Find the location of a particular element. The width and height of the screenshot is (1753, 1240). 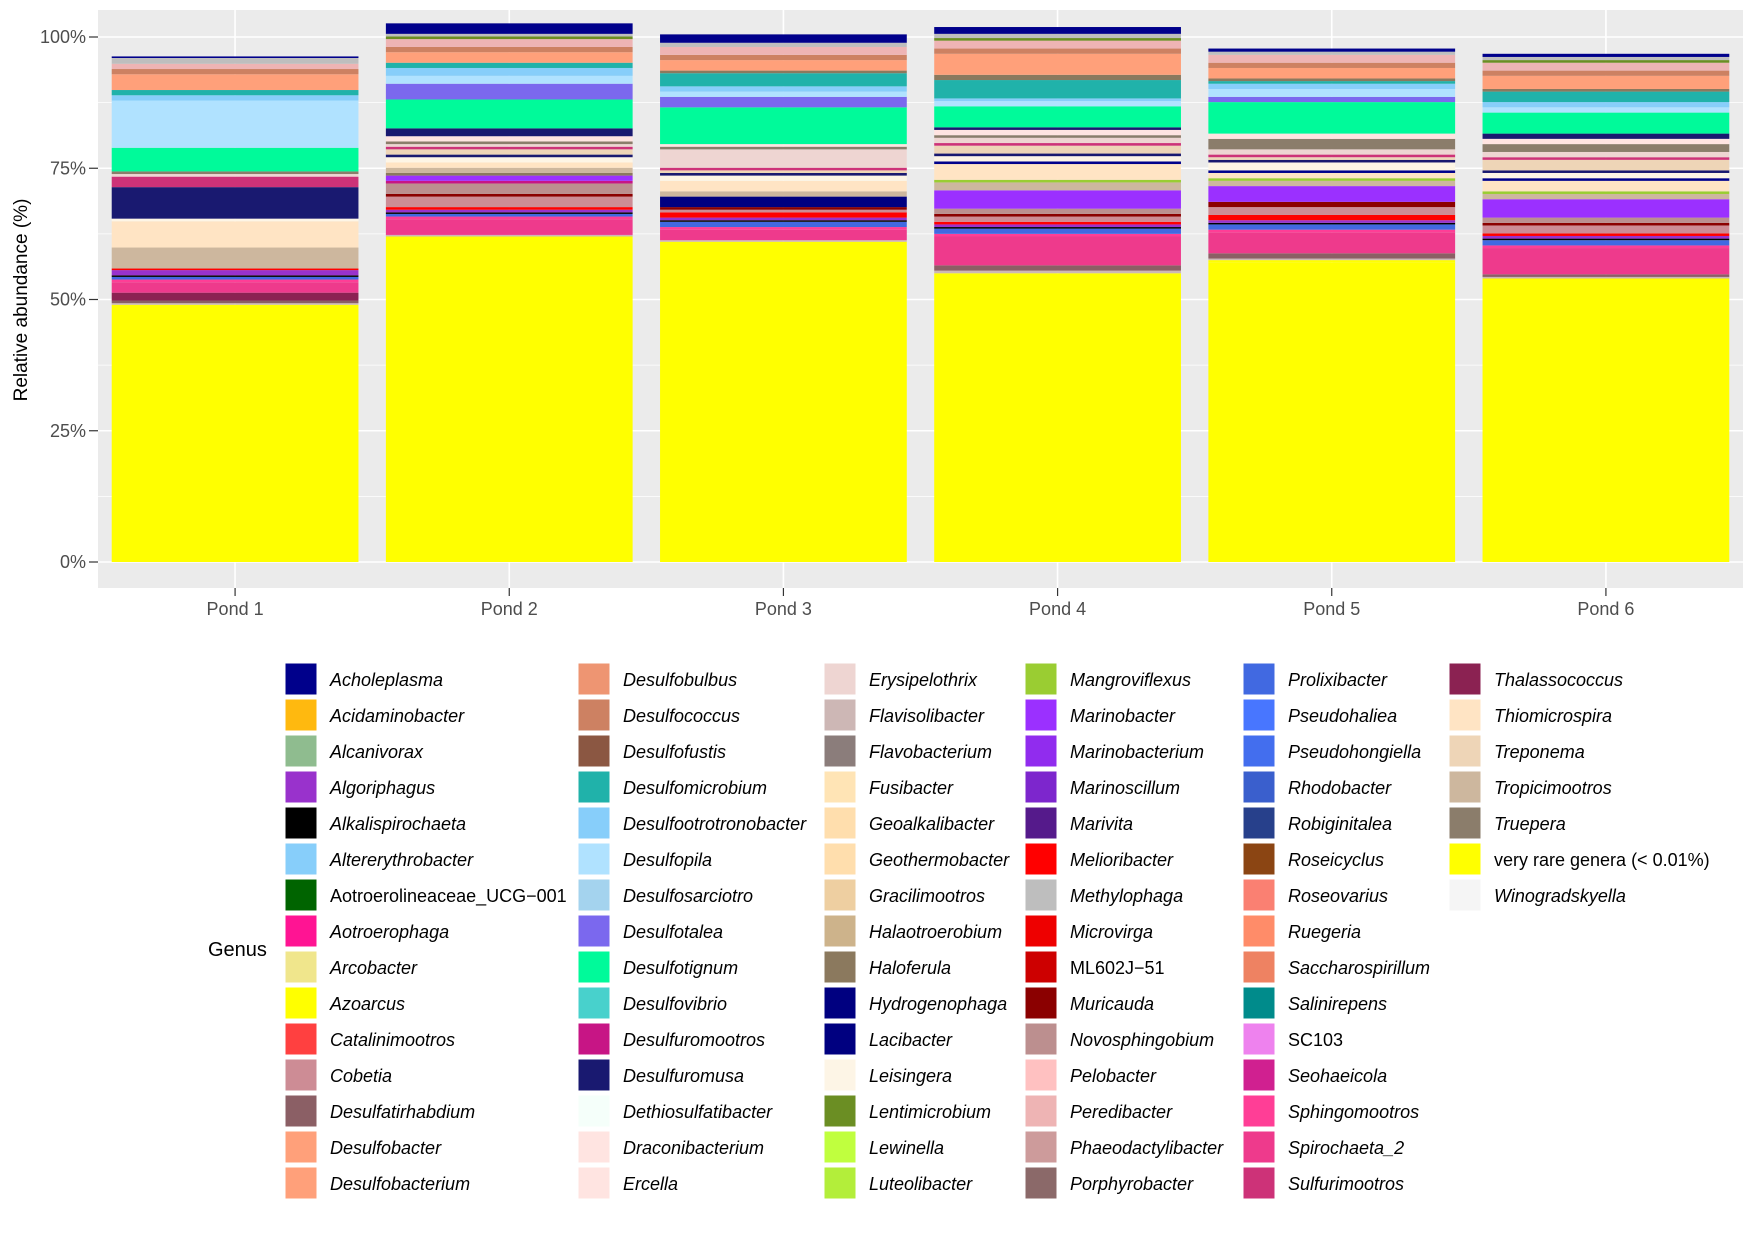

legend-label: Thalassococcus is located at coordinates (1558, 680).